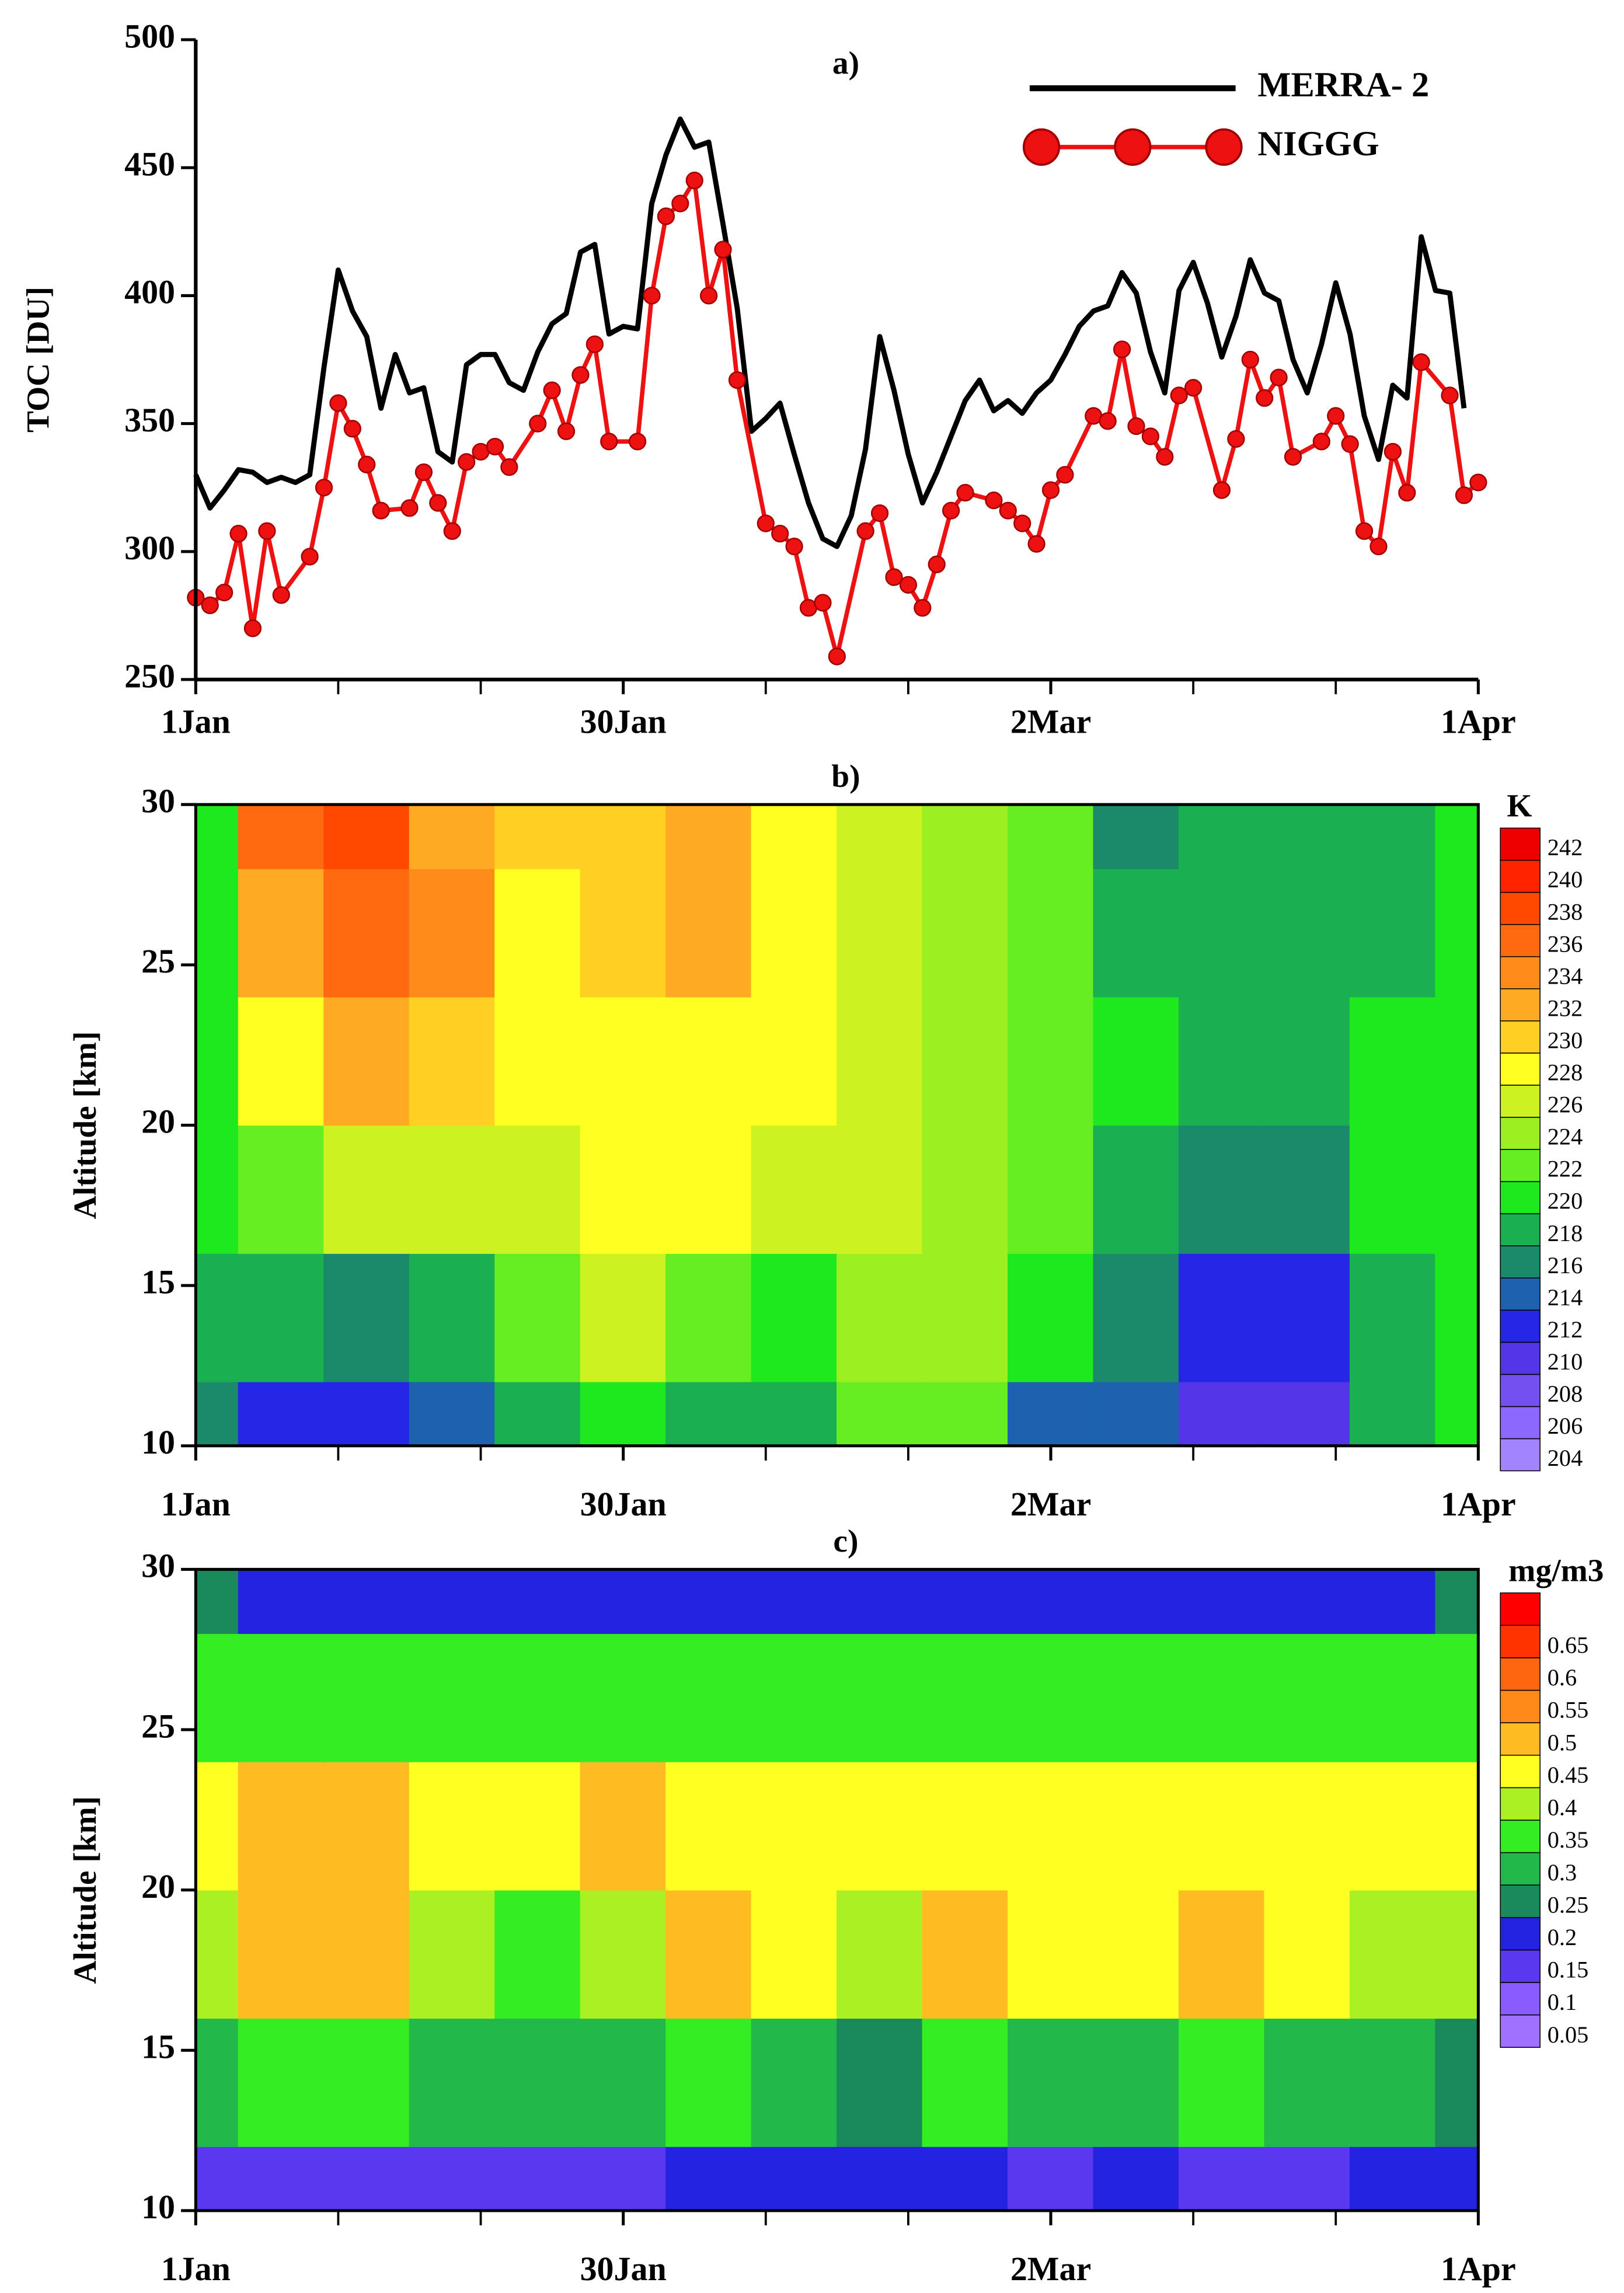  What do you see at coordinates (149, 676) in the screenshot?
I see `y-tick-label: 250` at bounding box center [149, 676].